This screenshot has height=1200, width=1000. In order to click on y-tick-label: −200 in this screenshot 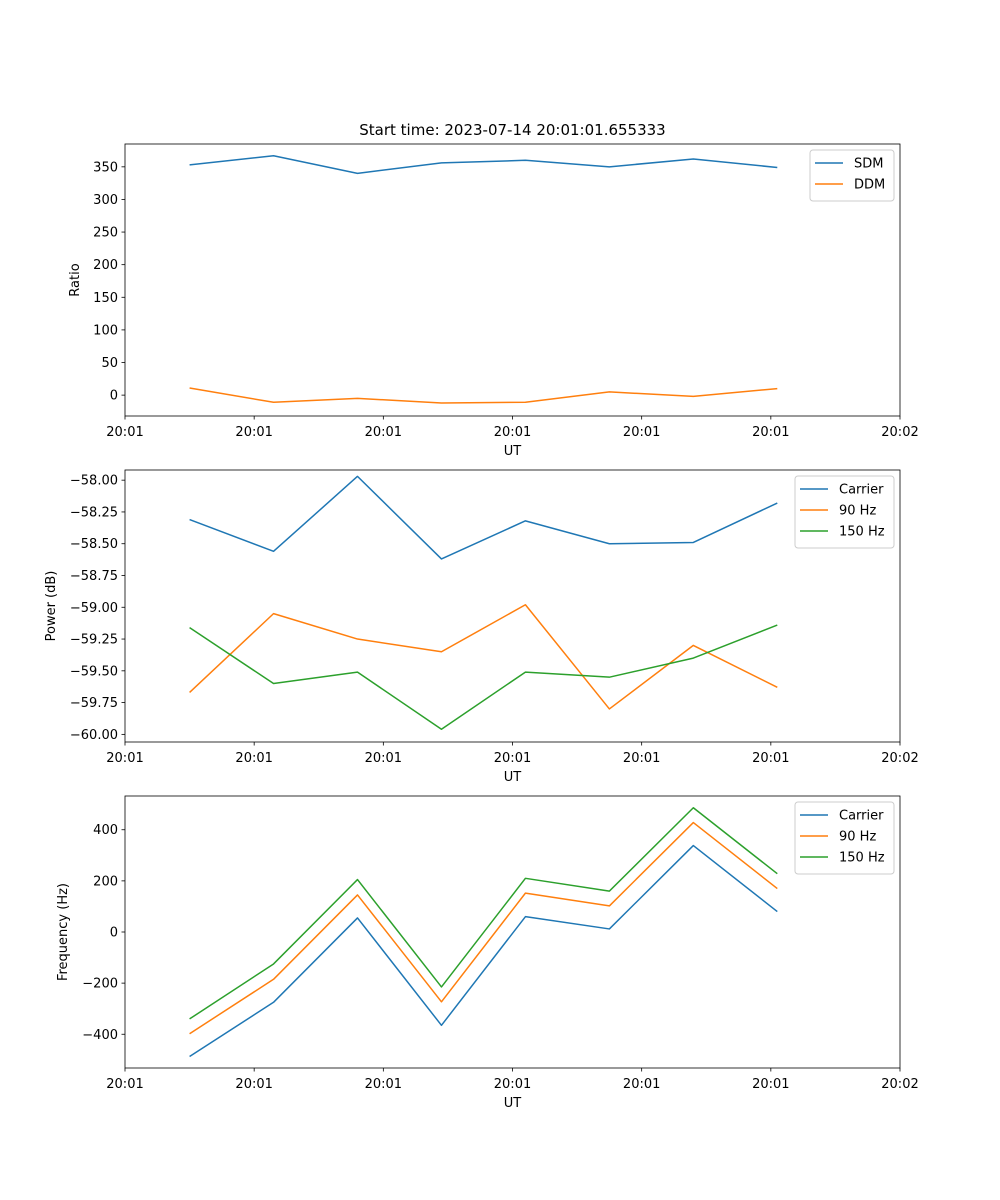, I will do `click(100, 984)`.